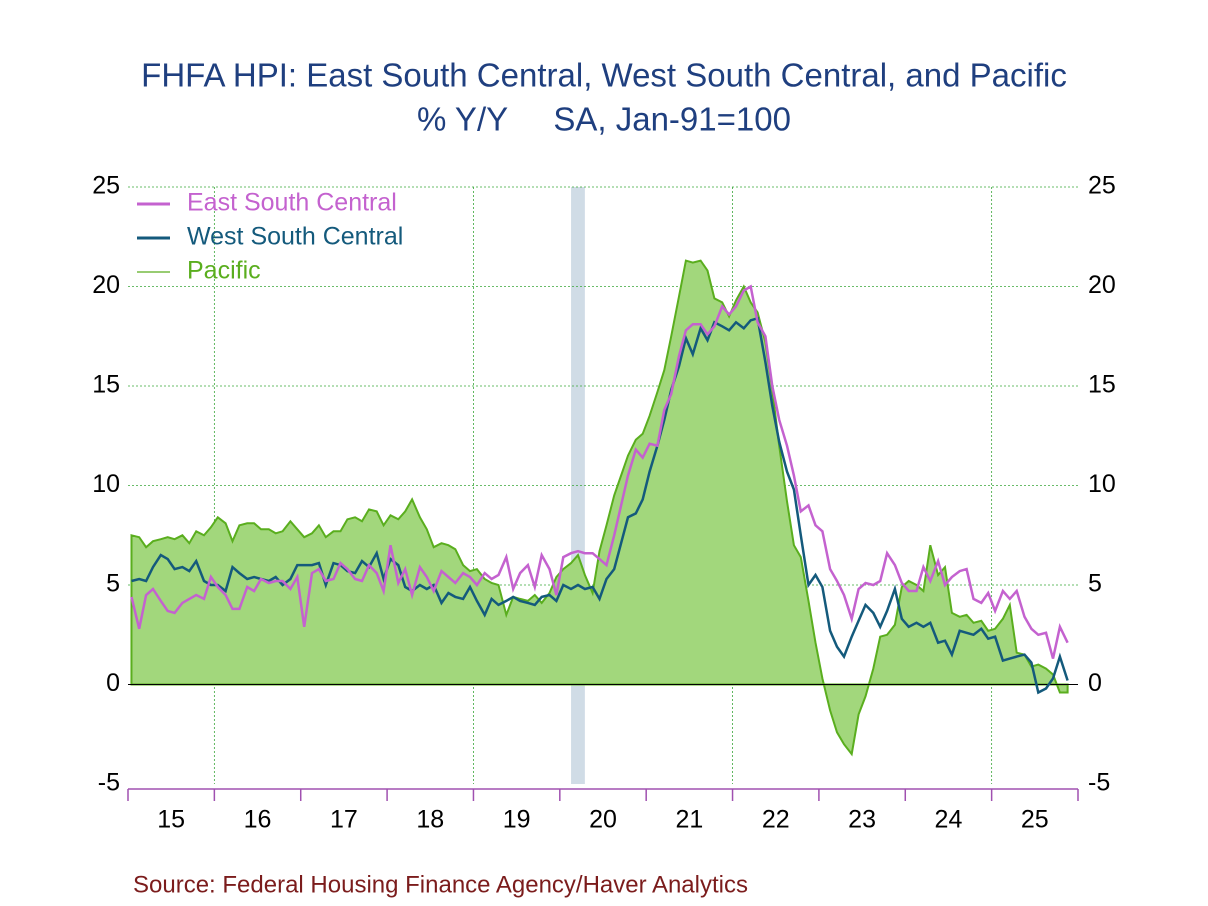 This screenshot has width=1208, height=906. I want to click on x-tick-label: 19, so click(517, 820).